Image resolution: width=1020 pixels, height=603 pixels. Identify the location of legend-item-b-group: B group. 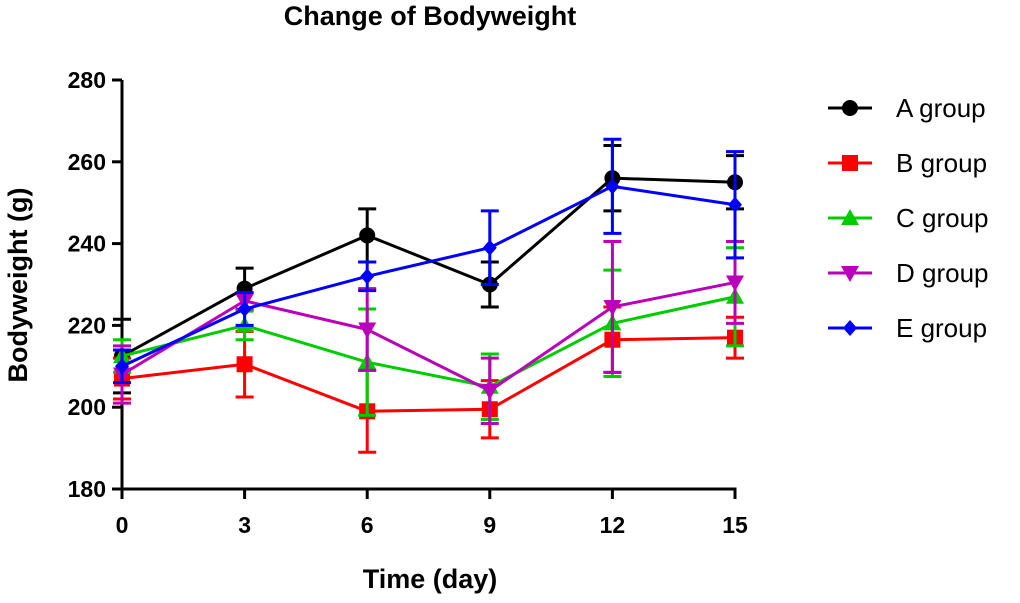
(907, 163).